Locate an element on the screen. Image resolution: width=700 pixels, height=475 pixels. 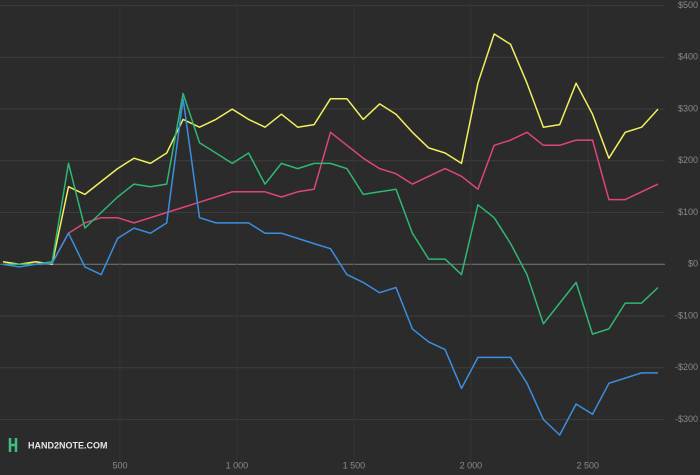
y-tick-label: $100 is located at coordinates (688, 212).